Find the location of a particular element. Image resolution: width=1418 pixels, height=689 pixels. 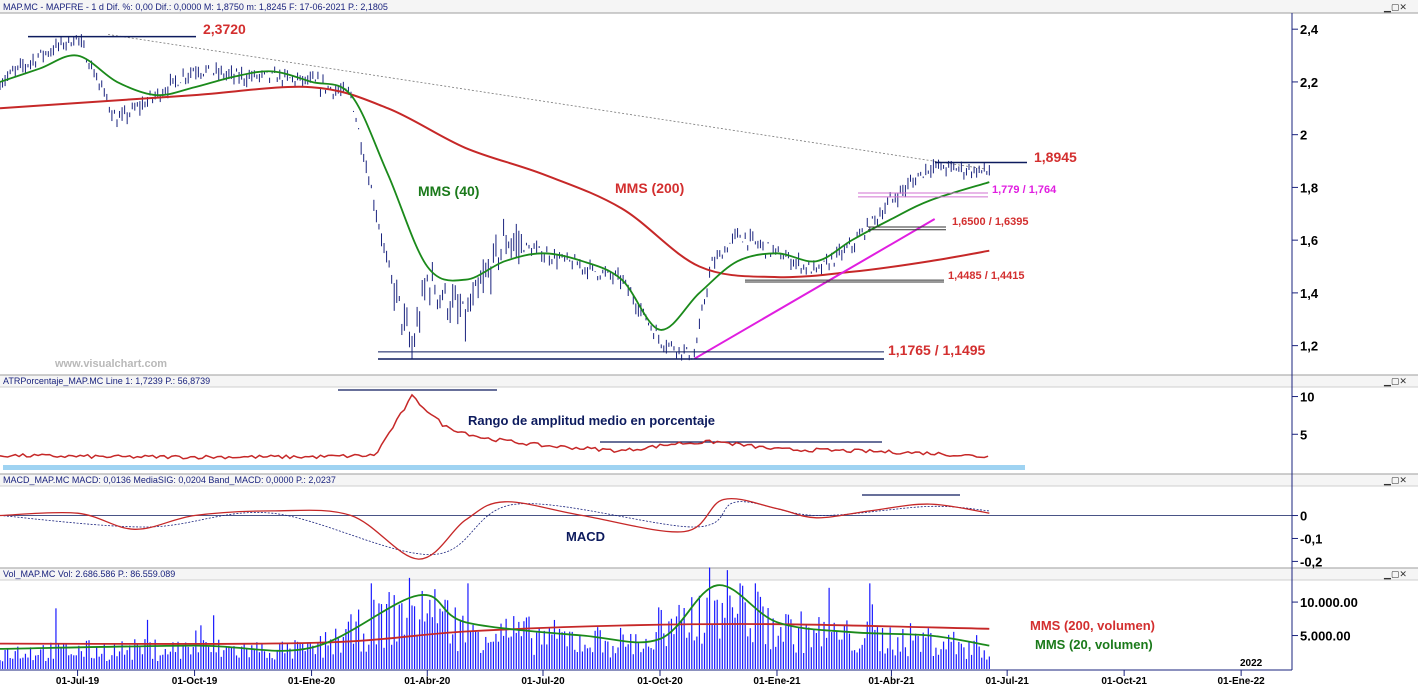

volume-panel is located at coordinates (495, 618).